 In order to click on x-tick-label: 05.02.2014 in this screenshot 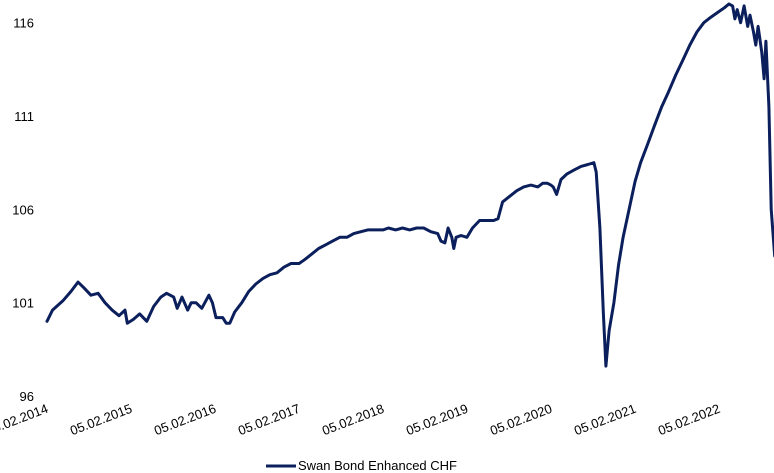, I will do `click(25, 419)`.